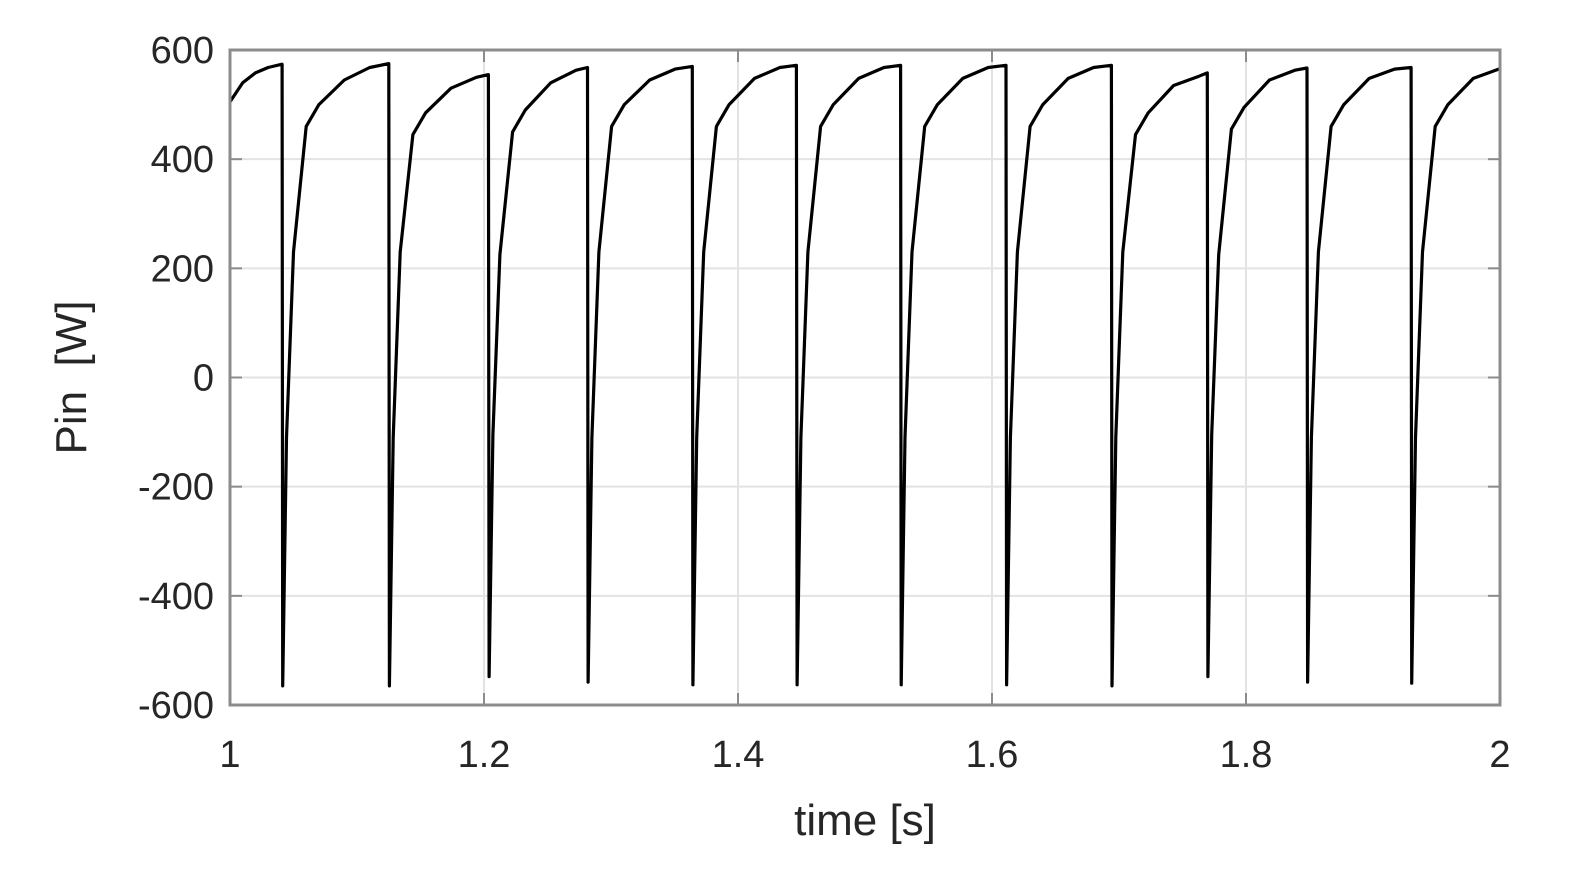 The height and width of the screenshot is (888, 1580). What do you see at coordinates (1246, 755) in the screenshot?
I see `x-tick-label: 1.8` at bounding box center [1246, 755].